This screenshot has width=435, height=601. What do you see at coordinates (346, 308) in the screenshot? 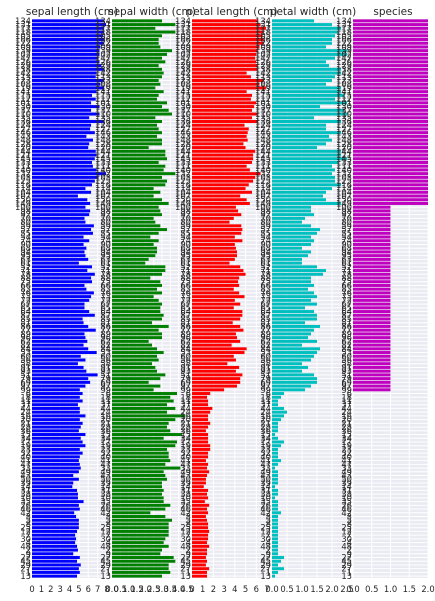
I see `y-tick-label: 65` at bounding box center [346, 308].